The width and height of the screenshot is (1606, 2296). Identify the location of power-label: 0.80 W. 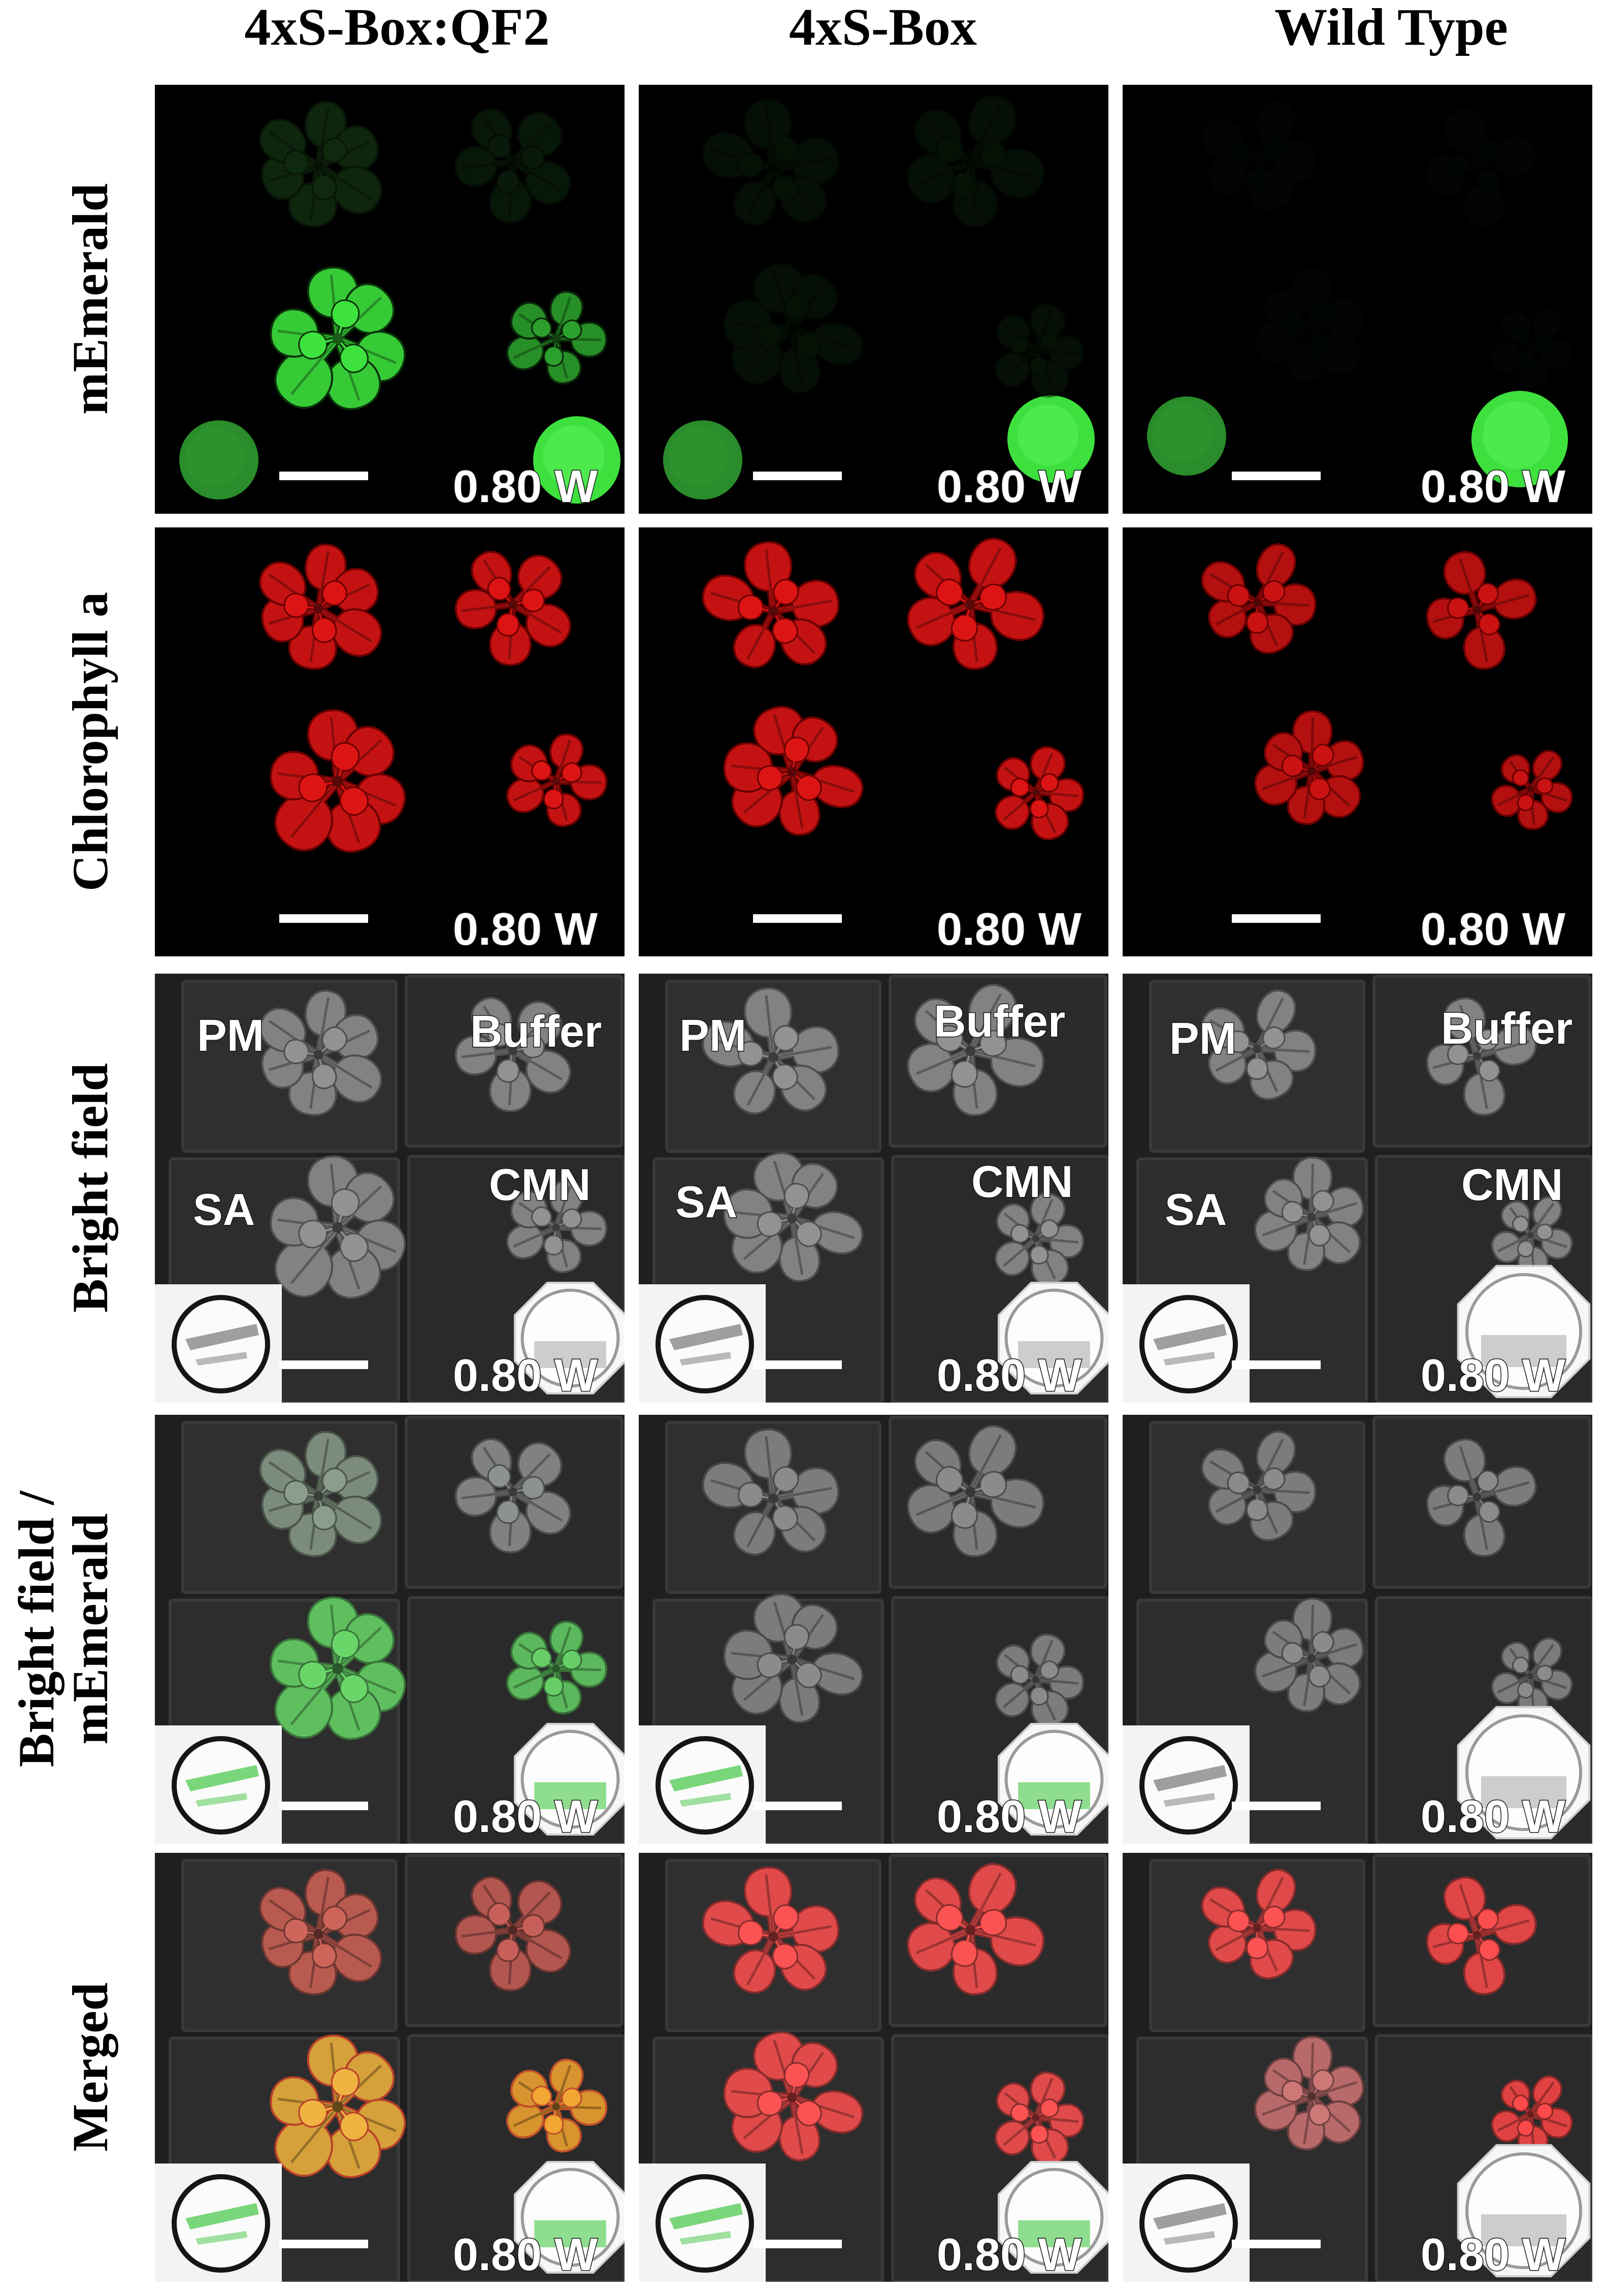
(525, 2255).